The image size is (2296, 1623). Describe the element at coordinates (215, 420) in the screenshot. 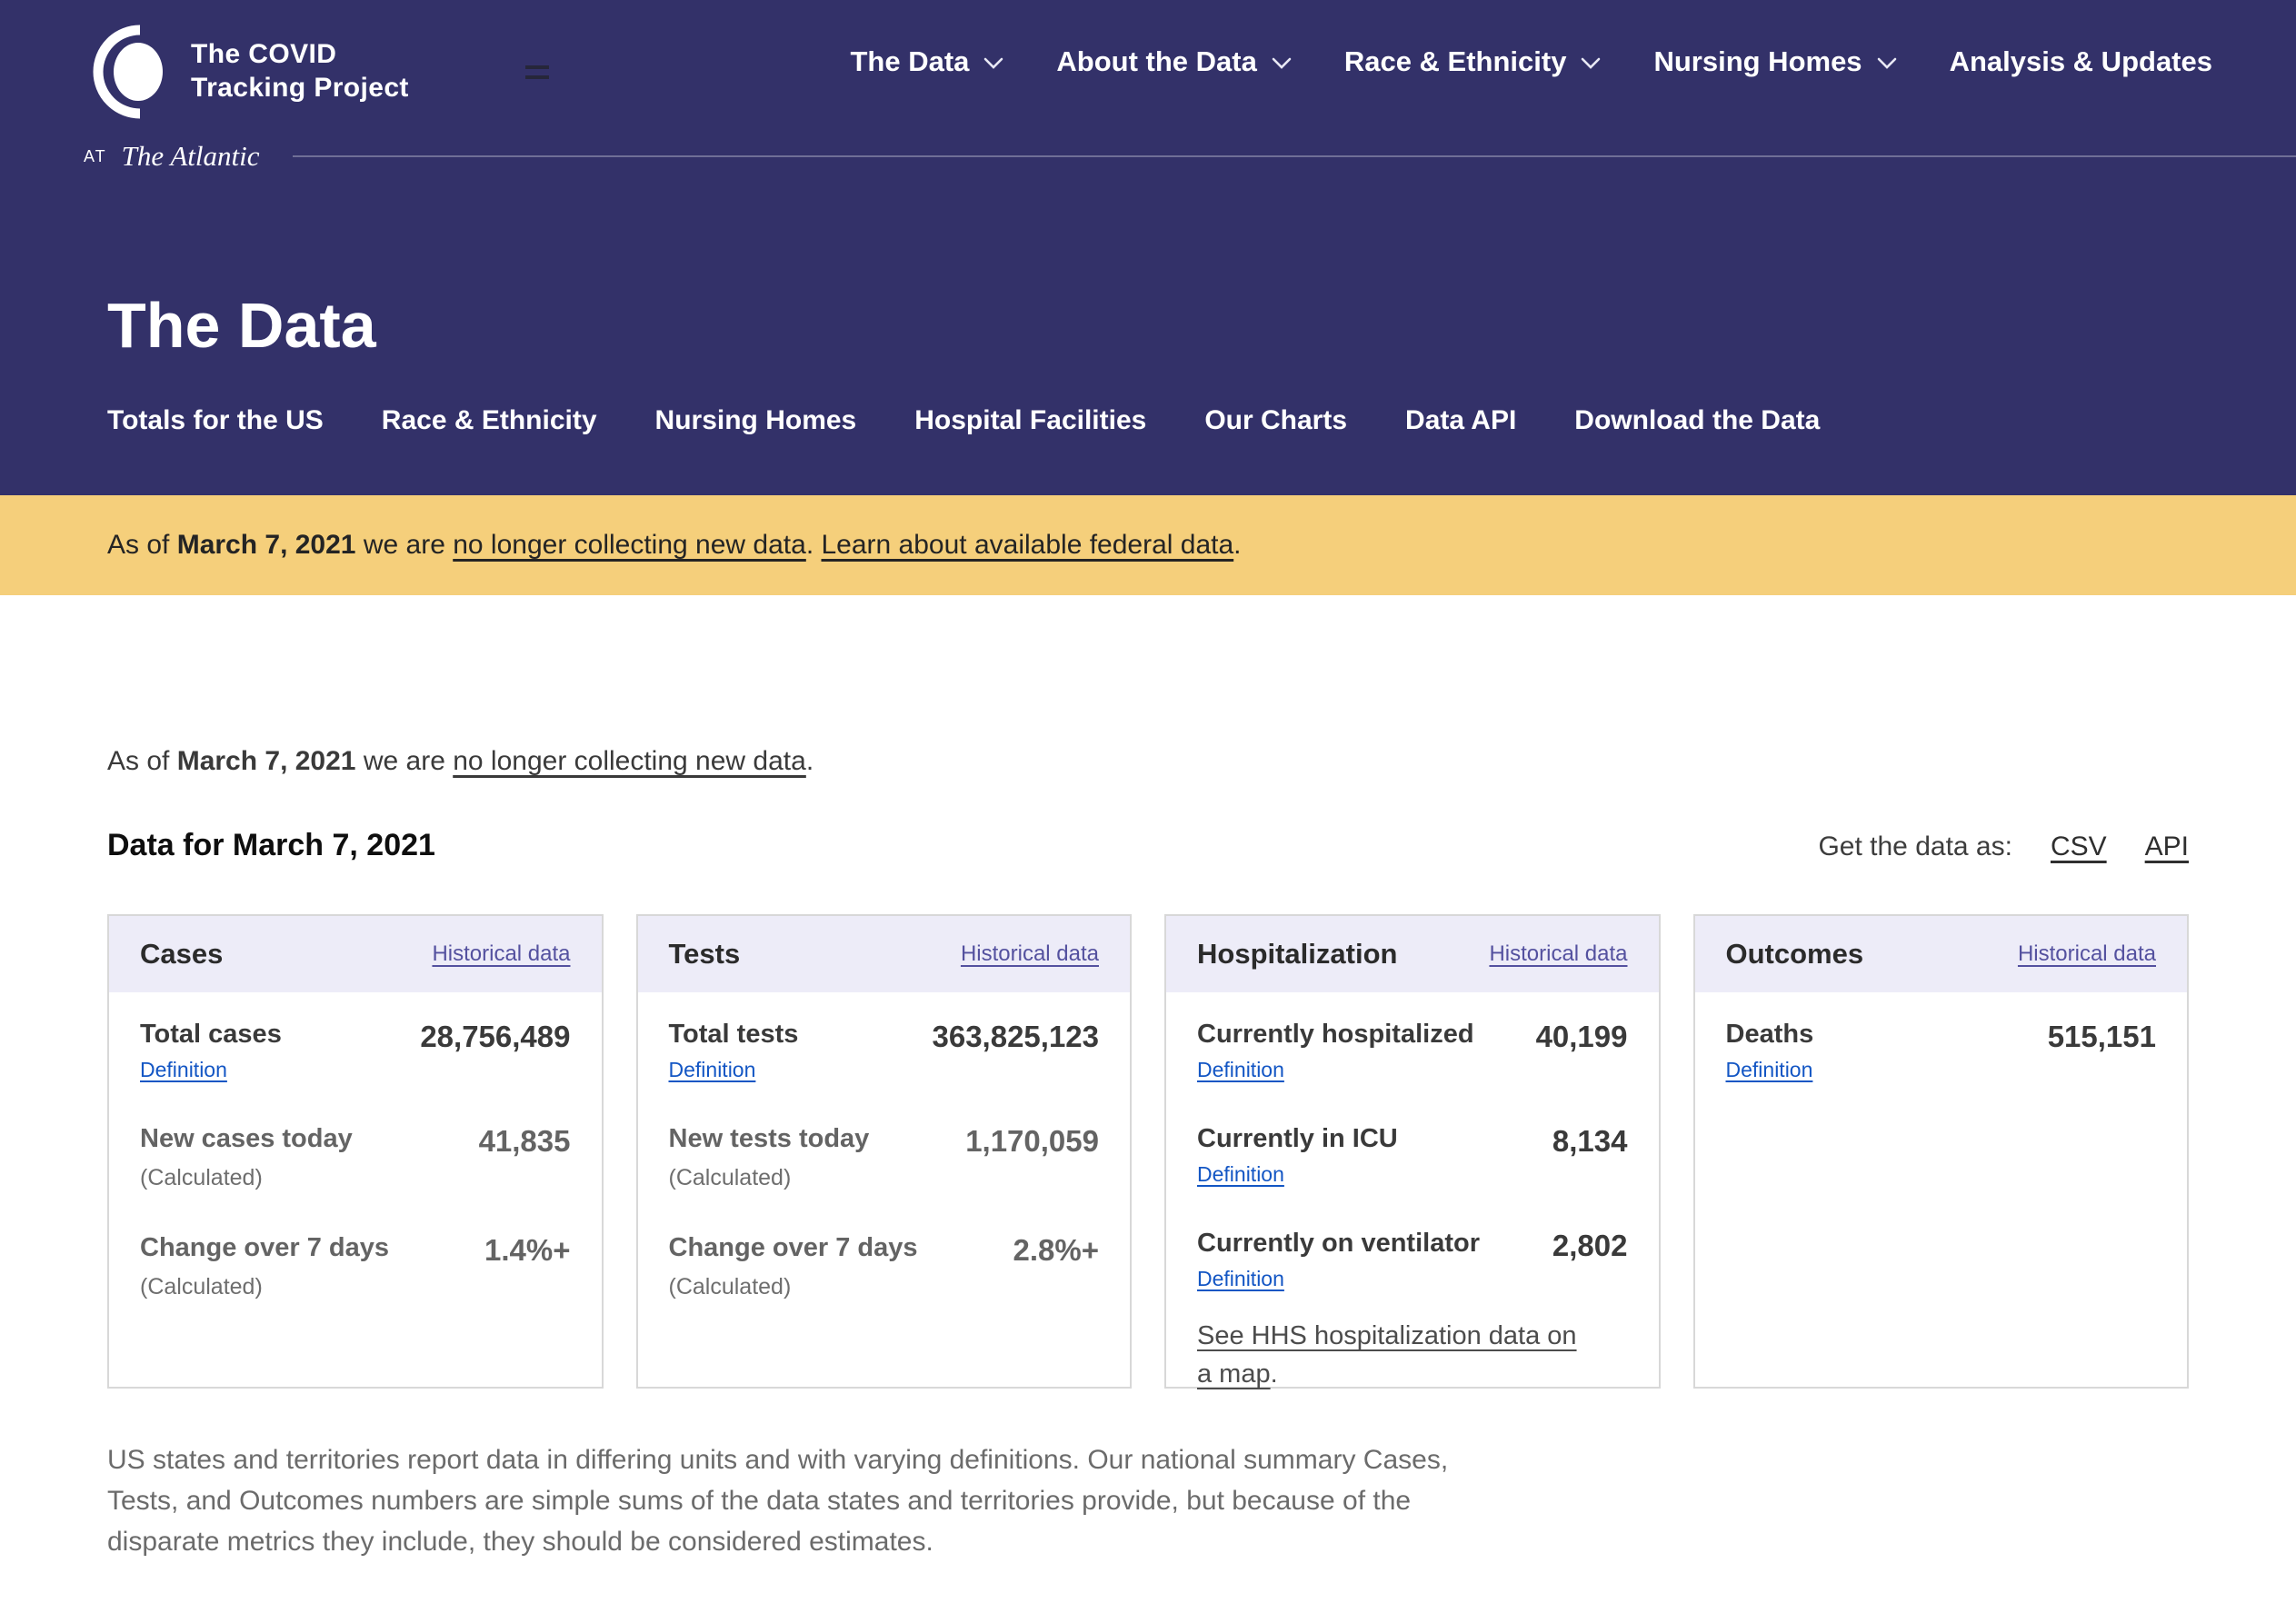

I see `subnav-totals-for-the-us: Totals for the US` at that location.